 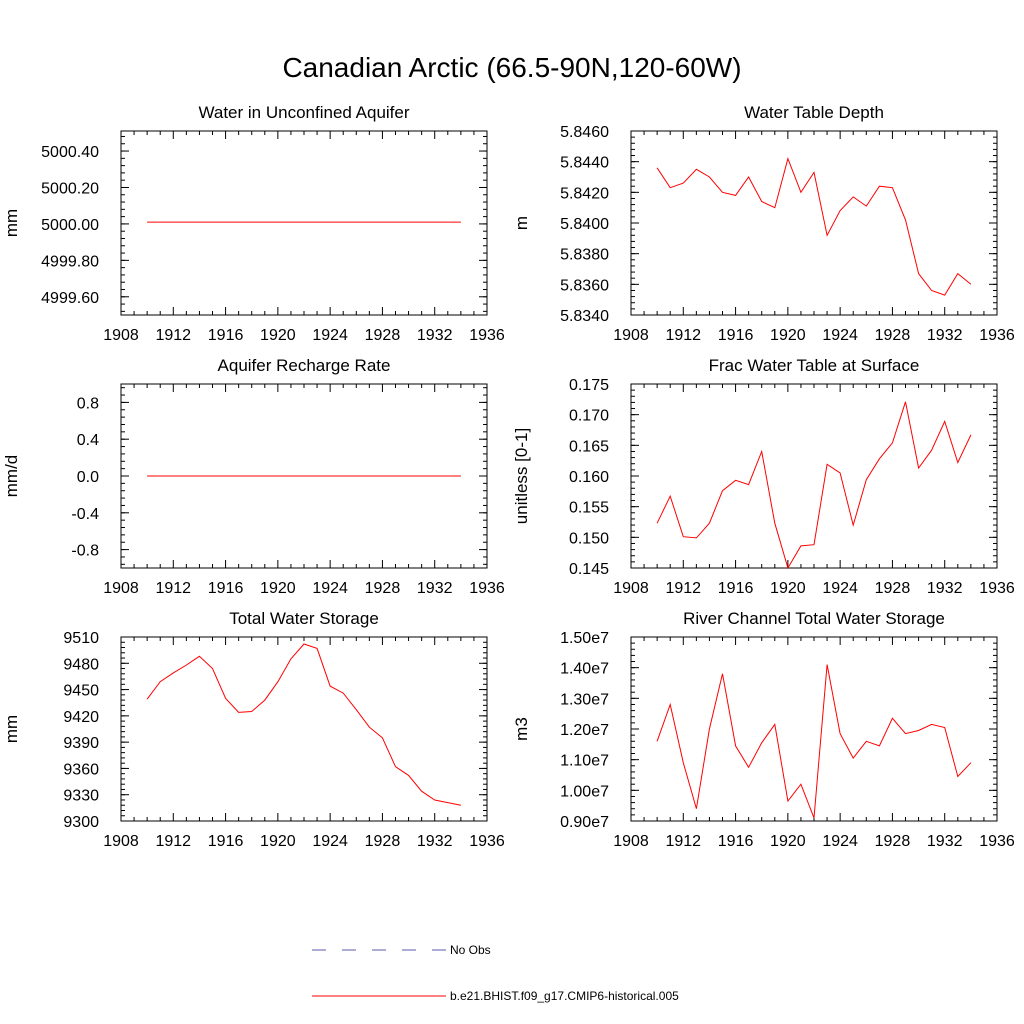 I want to click on y-tick-label: 1.00e7, so click(x=584, y=791).